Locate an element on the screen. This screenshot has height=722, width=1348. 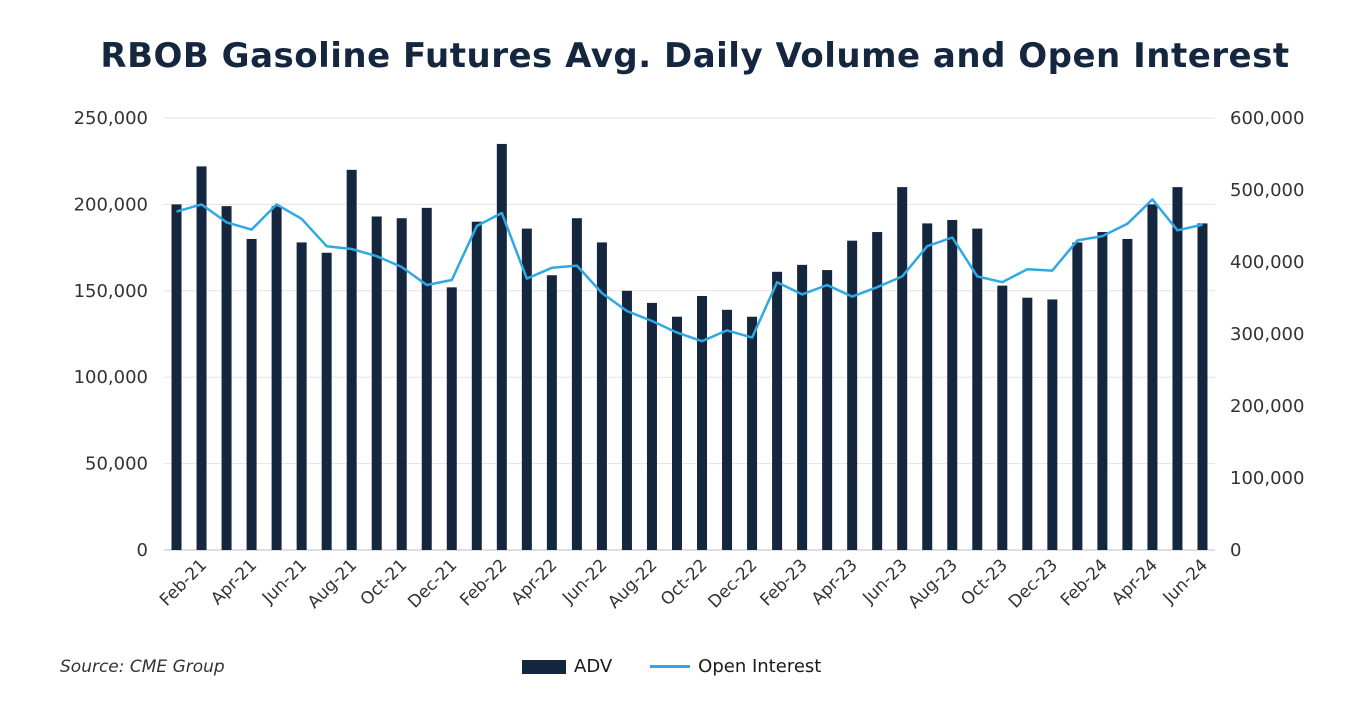
y-left-tick-label: 150,000 is located at coordinates (111, 291).